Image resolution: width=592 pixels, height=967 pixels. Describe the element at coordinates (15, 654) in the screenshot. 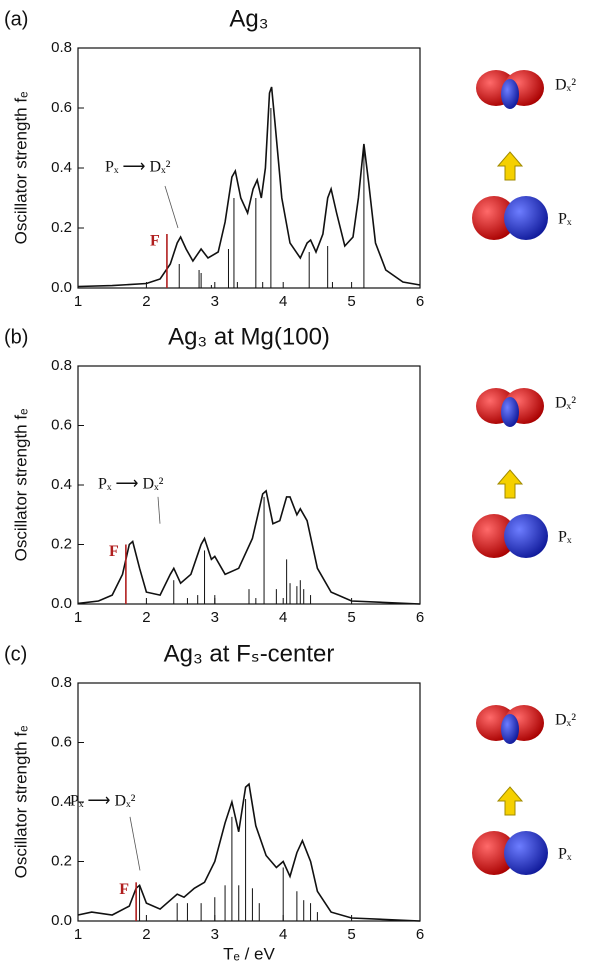

I see `panel-label: (c)` at that location.